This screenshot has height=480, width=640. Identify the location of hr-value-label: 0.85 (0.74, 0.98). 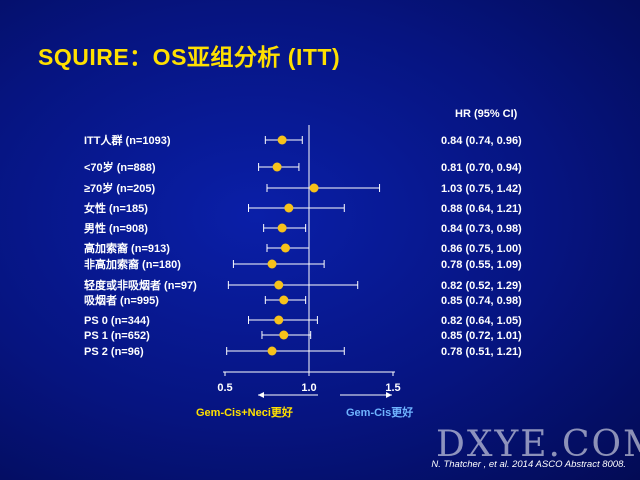
(481, 301).